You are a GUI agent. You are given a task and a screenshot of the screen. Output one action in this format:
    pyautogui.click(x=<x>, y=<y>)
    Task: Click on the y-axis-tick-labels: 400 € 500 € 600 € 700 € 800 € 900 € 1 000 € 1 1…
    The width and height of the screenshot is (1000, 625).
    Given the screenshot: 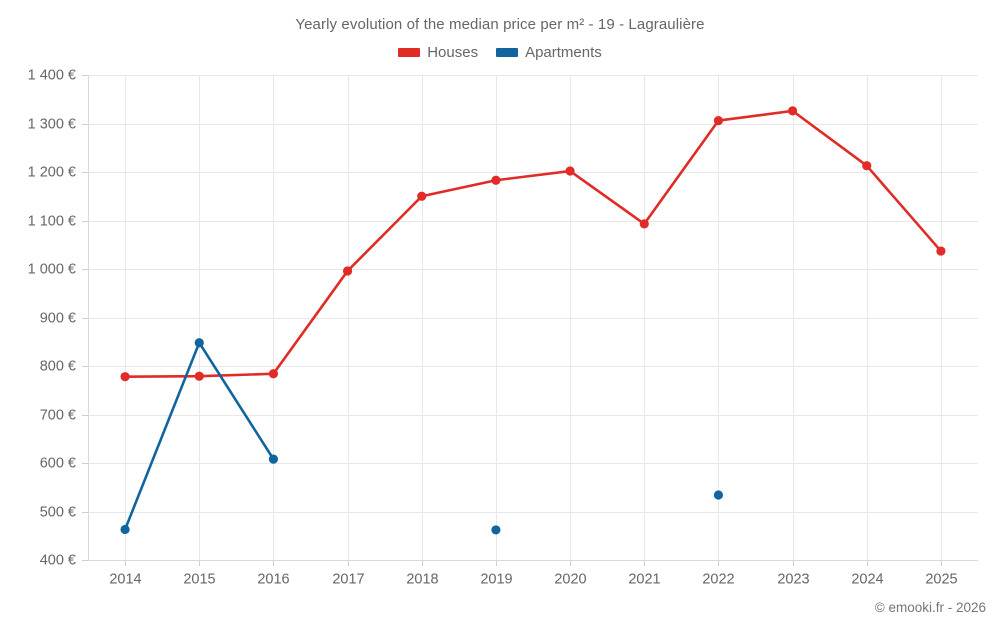 What is the action you would take?
    pyautogui.click(x=52, y=317)
    